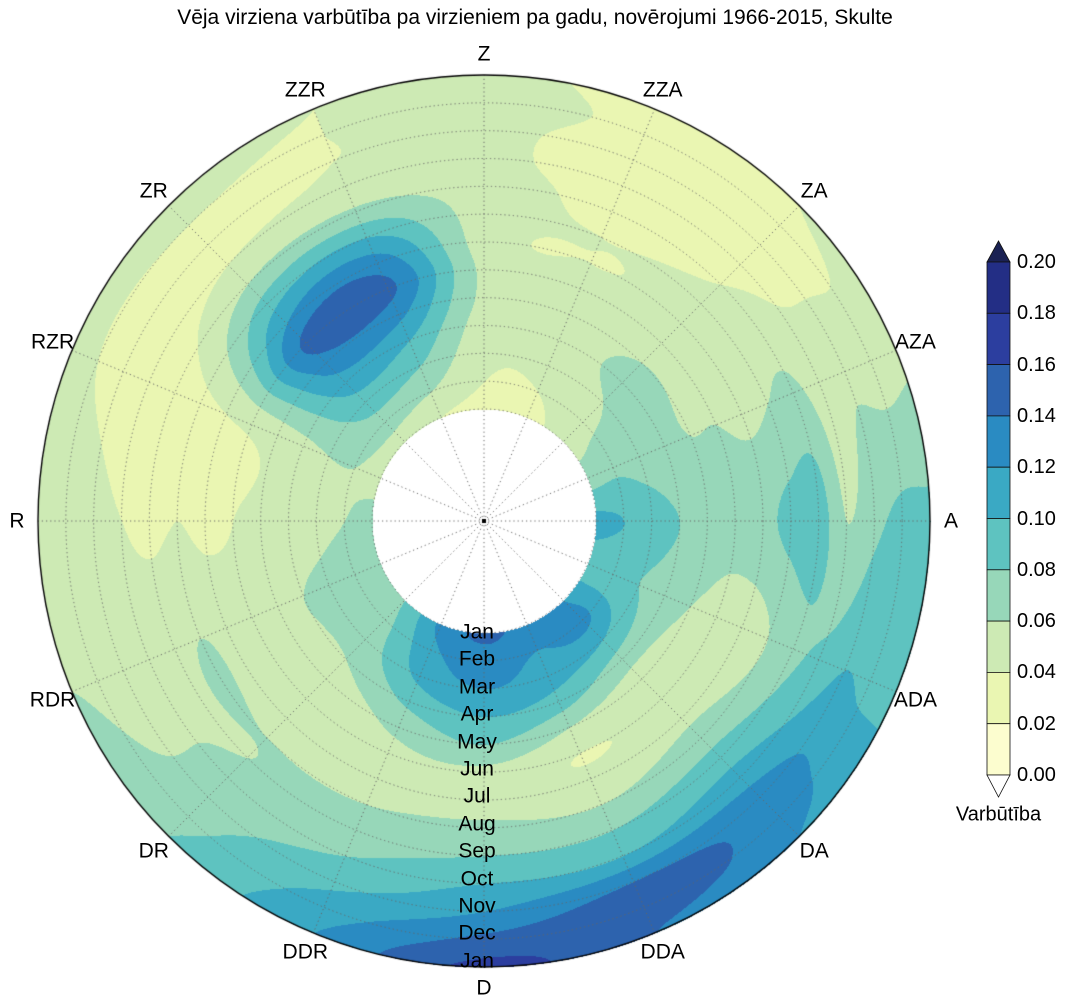  I want to click on colorbar-tick-0.08: 0.08, so click(1036, 569).